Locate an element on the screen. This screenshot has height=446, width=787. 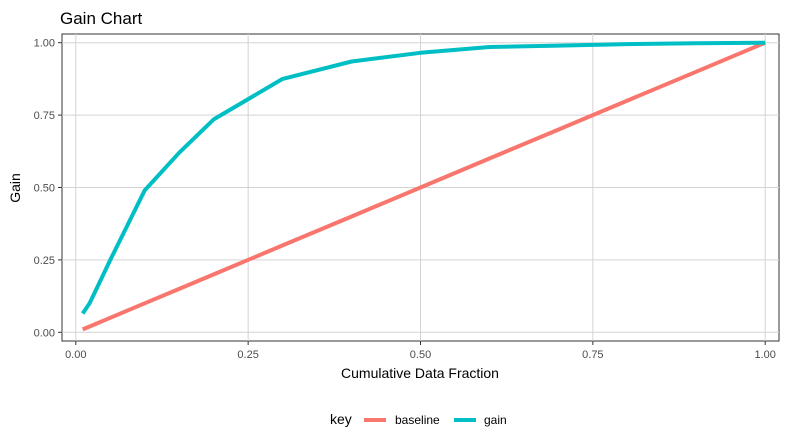
y-tick-label: 0.25 is located at coordinates (44, 261).